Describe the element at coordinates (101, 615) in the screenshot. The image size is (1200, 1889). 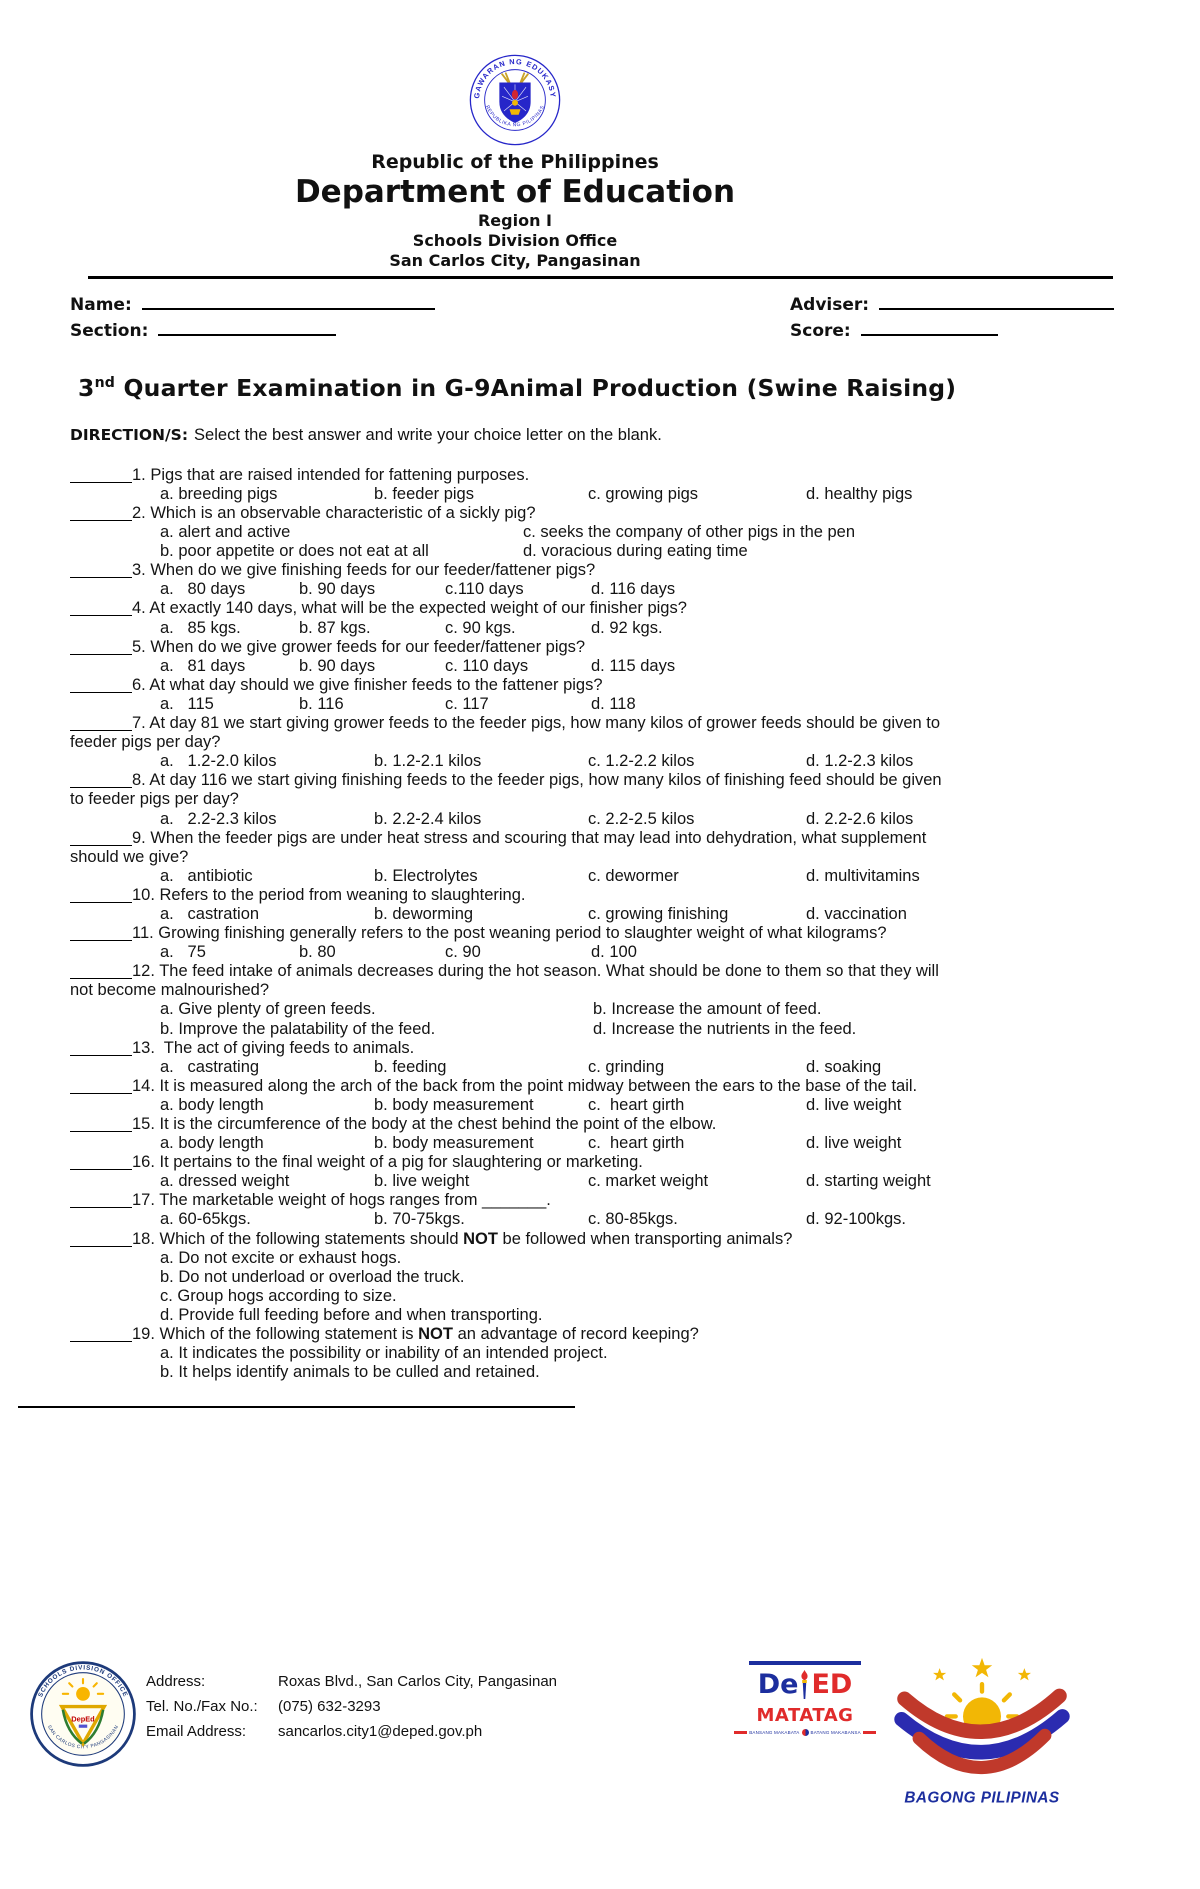
I see `answer-blank-q4` at that location.